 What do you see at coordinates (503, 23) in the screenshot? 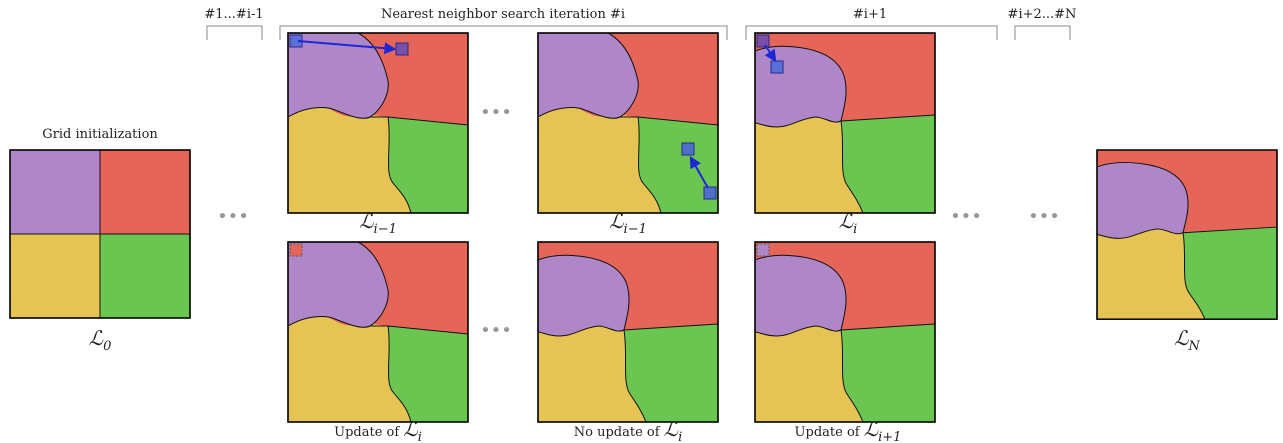
I see `header-current-iteration: Nearest neighbor search iteration #i` at bounding box center [503, 23].